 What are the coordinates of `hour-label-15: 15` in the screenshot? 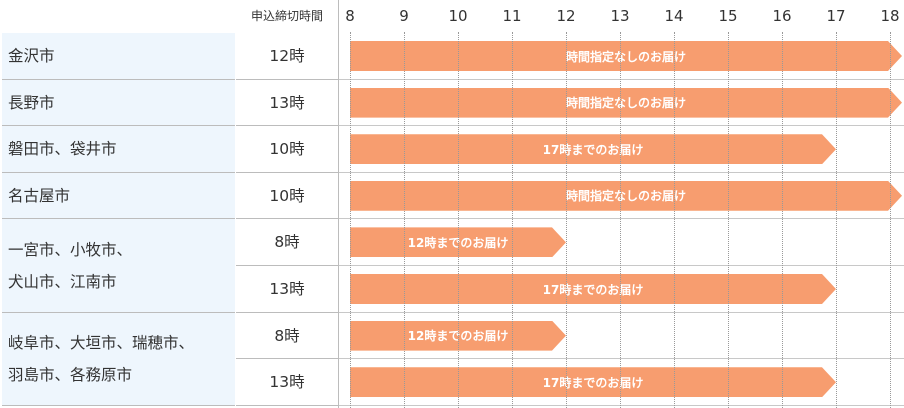 It's located at (728, 16).